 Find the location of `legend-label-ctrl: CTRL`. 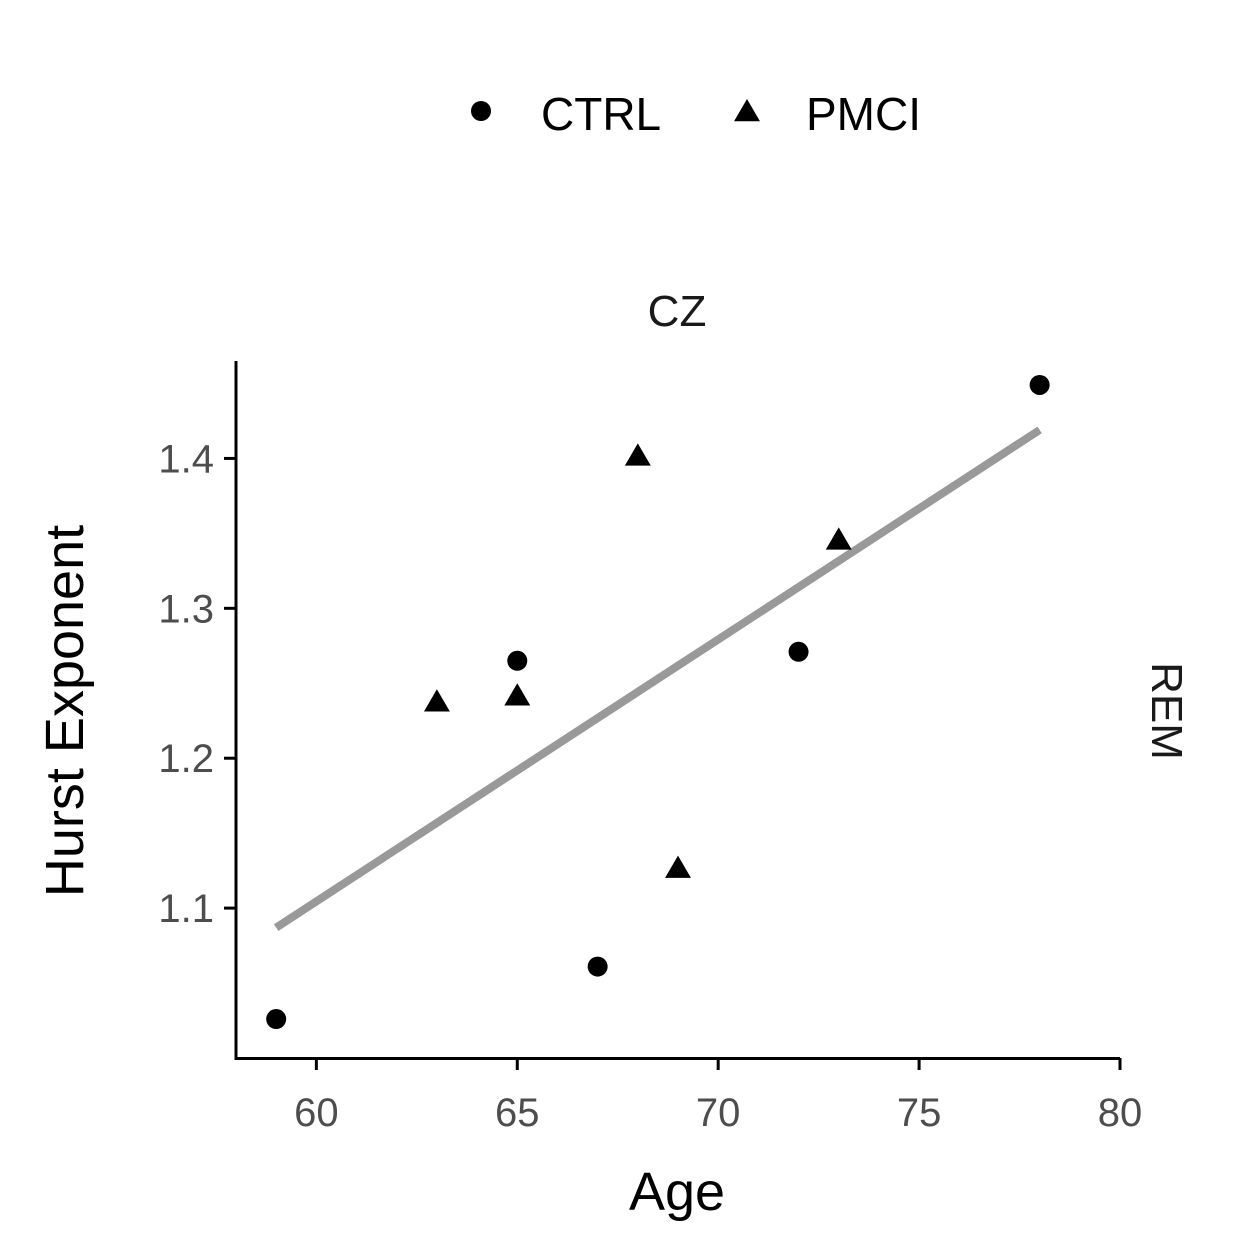

legend-label-ctrl: CTRL is located at coordinates (601, 114).